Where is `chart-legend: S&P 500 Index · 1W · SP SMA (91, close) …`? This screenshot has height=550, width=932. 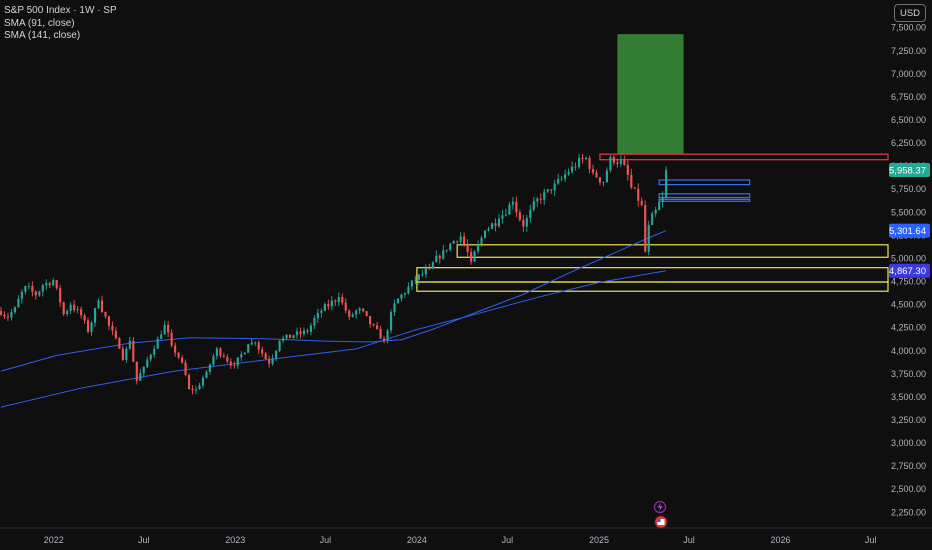 chart-legend: S&P 500 Index · 1W · SP SMA (91, close) … is located at coordinates (60, 24).